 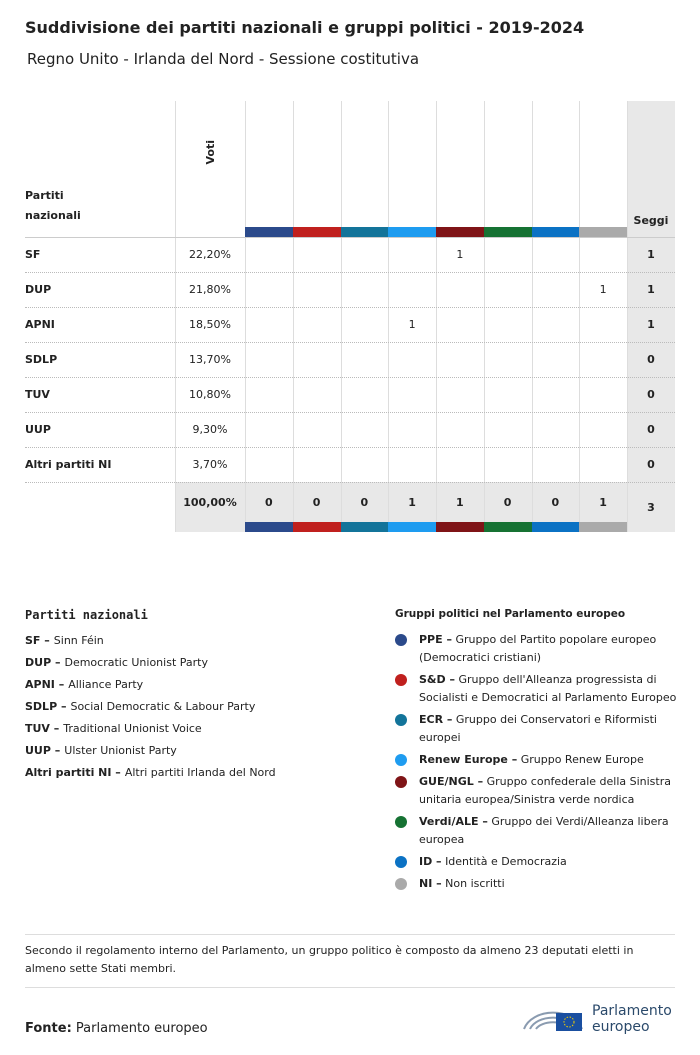 What do you see at coordinates (210, 502) in the screenshot?
I see `total-votes: 100,00%` at bounding box center [210, 502].